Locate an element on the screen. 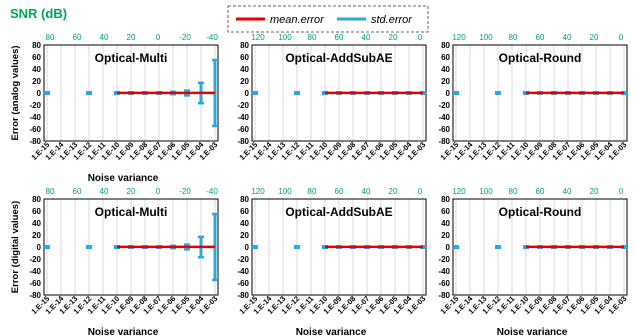  chart-title: Optical-Multi is located at coordinates (131, 212).